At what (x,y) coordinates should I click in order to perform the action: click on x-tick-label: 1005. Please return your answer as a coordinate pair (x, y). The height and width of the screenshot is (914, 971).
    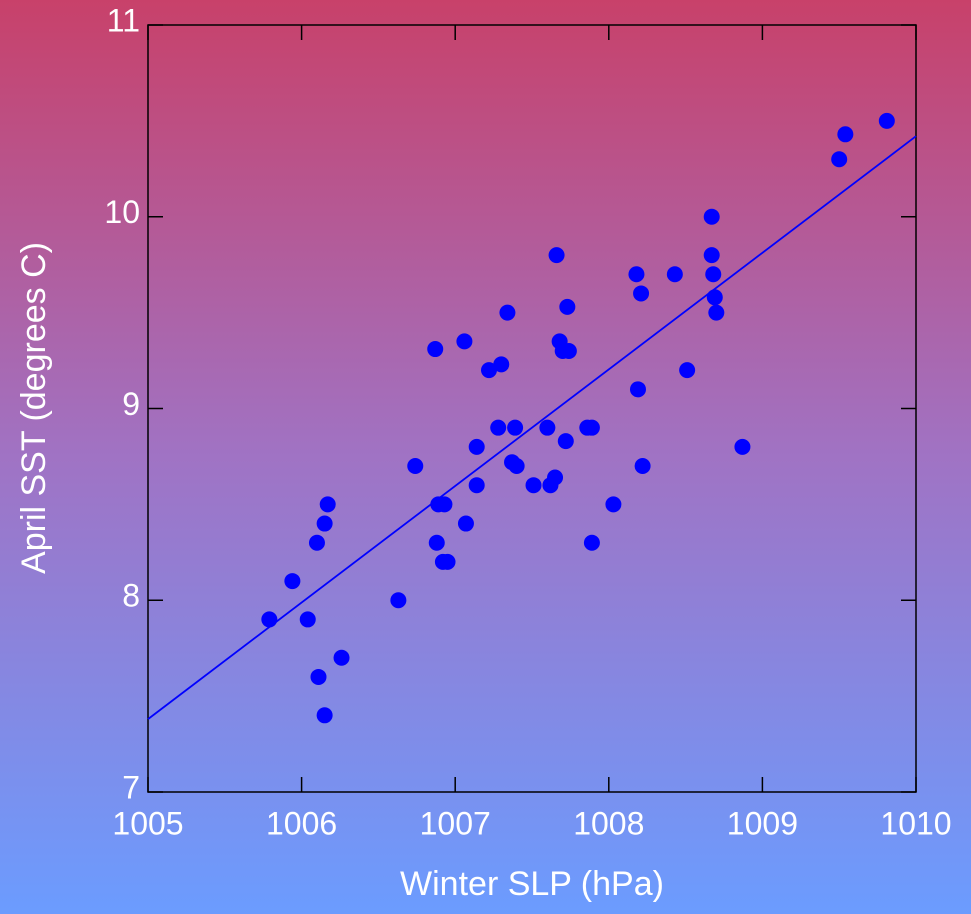
    Looking at the image, I should click on (147, 823).